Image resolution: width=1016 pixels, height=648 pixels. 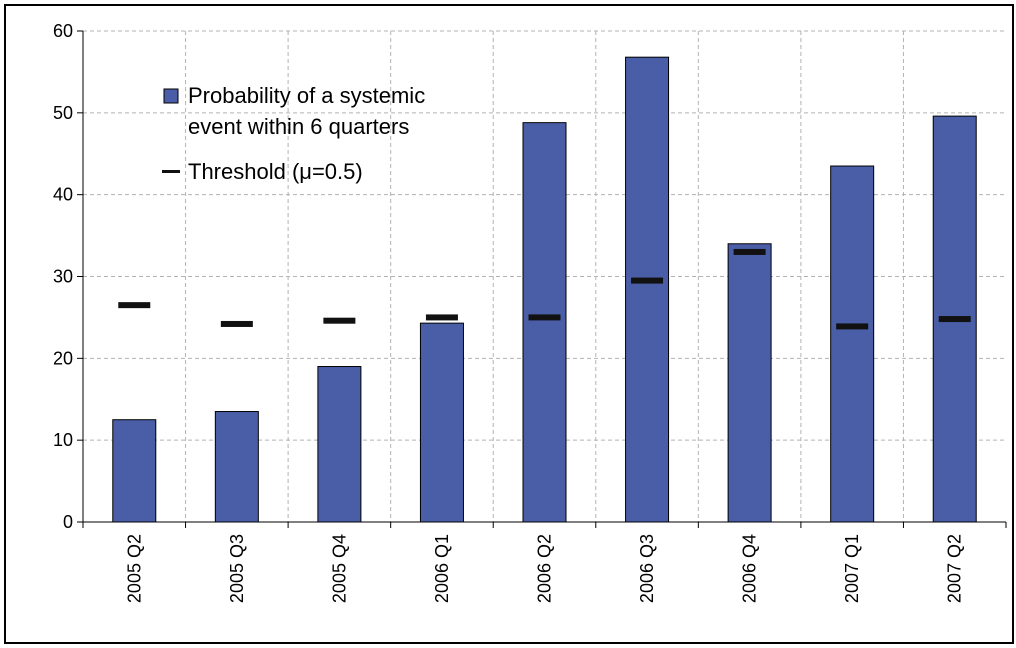 I want to click on y-tick-label: 20, so click(x=63, y=358).